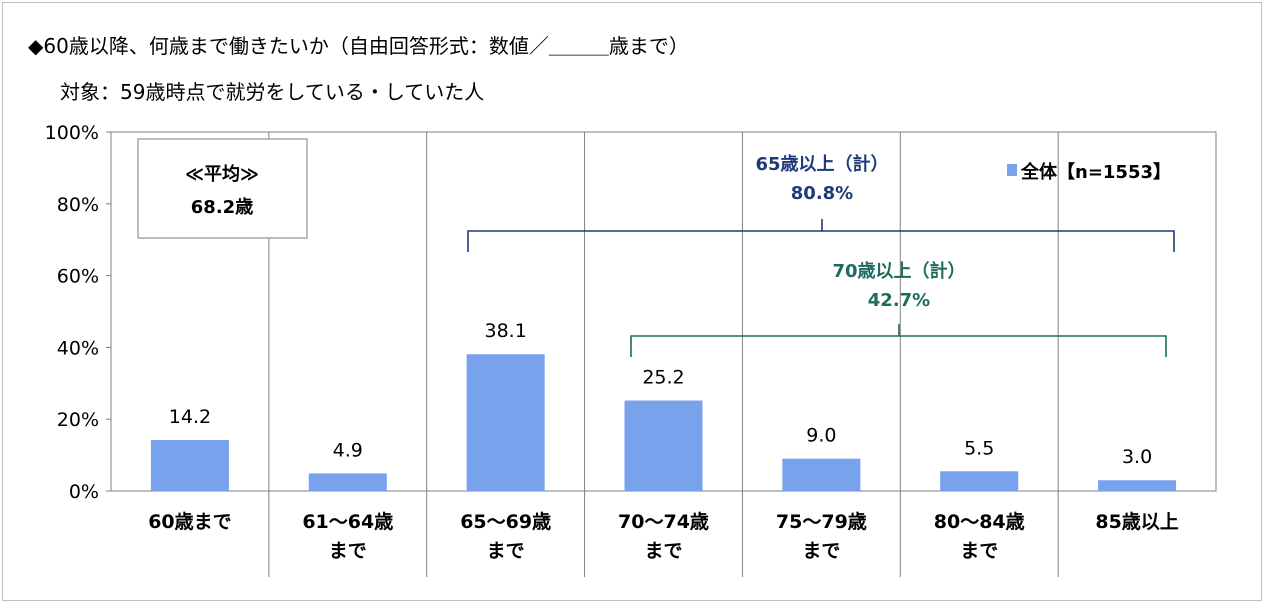  What do you see at coordinates (78, 348) in the screenshot?
I see `y-tick-label: 40%` at bounding box center [78, 348].